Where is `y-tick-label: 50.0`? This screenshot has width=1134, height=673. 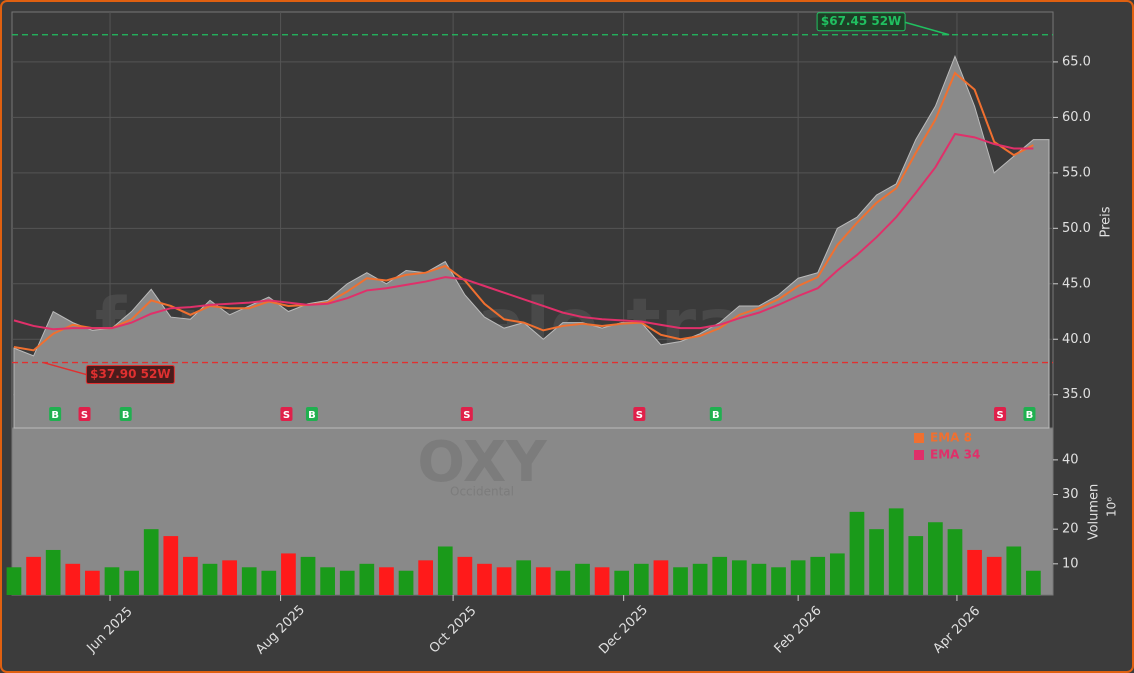 y-tick-label: 50.0 is located at coordinates (1076, 228).